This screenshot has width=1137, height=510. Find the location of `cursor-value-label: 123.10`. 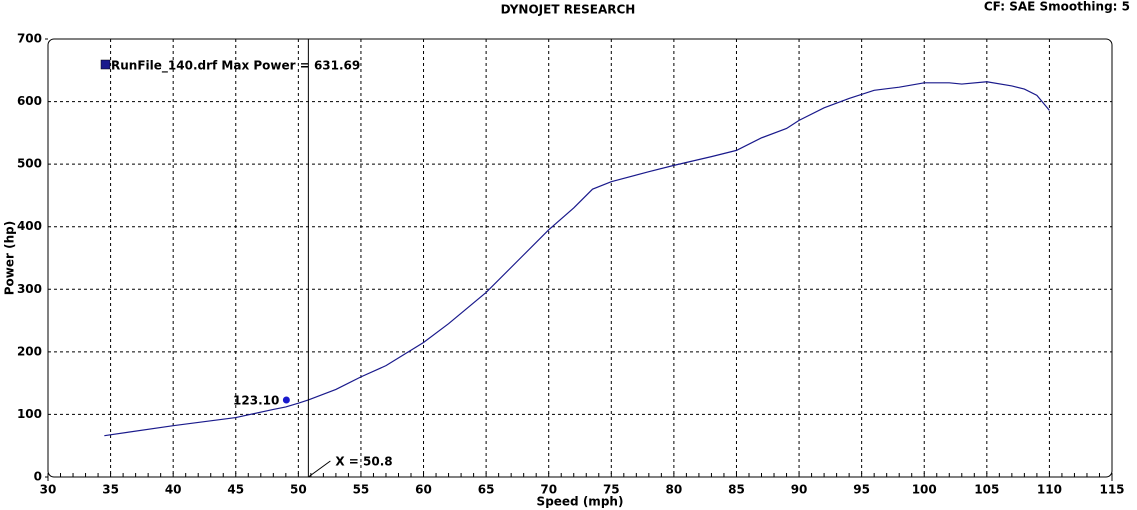

cursor-value-label: 123.10 is located at coordinates (256, 400).